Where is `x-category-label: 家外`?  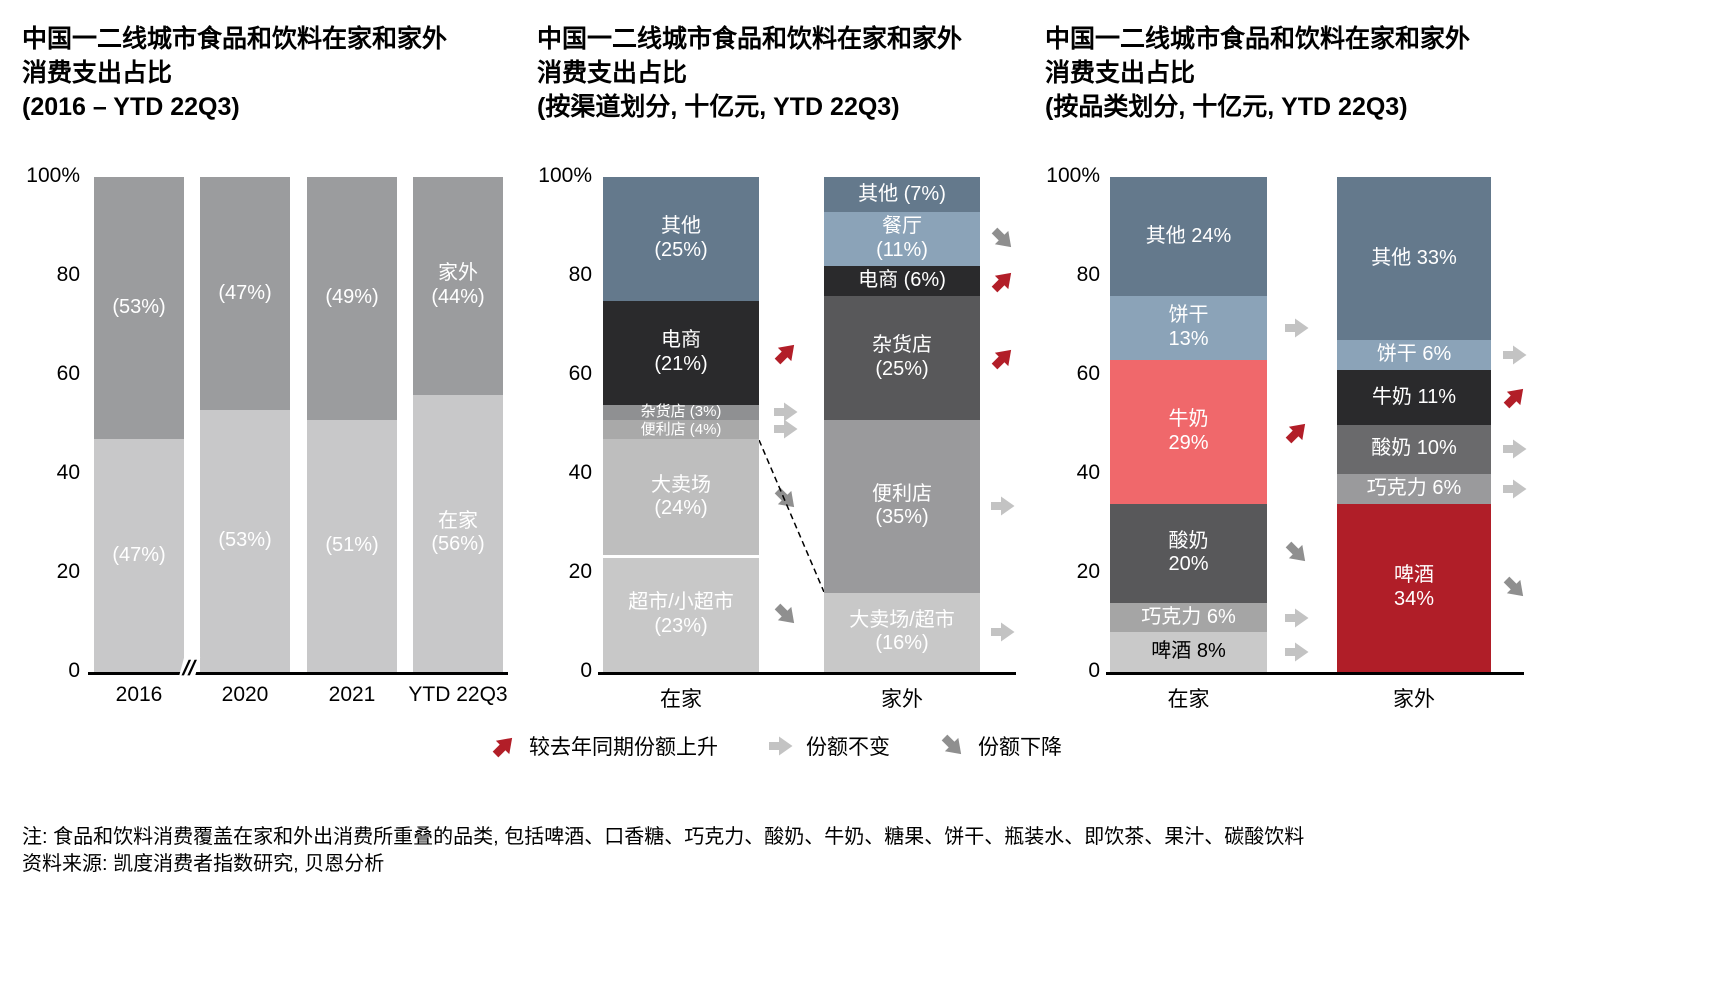 x-category-label: 家外 is located at coordinates (1414, 699).